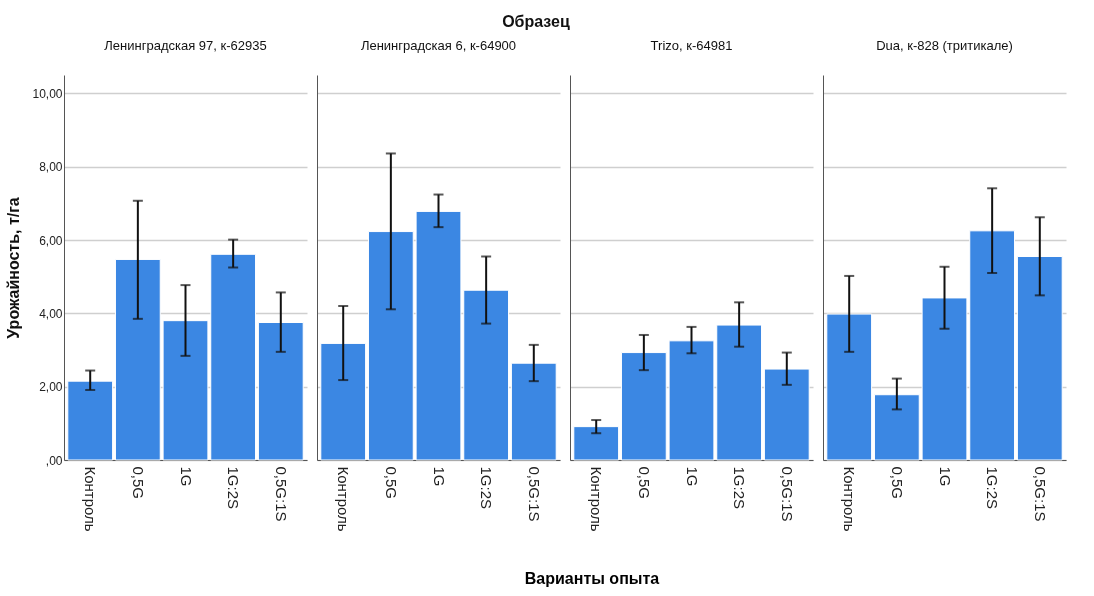  I want to click on y-tick-label: ,00, so click(54, 460).